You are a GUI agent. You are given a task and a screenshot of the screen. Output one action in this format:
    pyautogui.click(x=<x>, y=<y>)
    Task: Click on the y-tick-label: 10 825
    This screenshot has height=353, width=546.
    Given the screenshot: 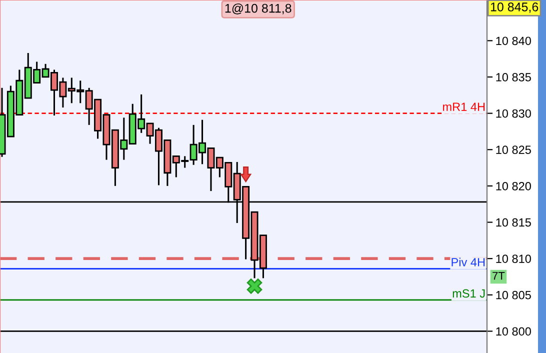 What is the action you would take?
    pyautogui.click(x=513, y=150)
    